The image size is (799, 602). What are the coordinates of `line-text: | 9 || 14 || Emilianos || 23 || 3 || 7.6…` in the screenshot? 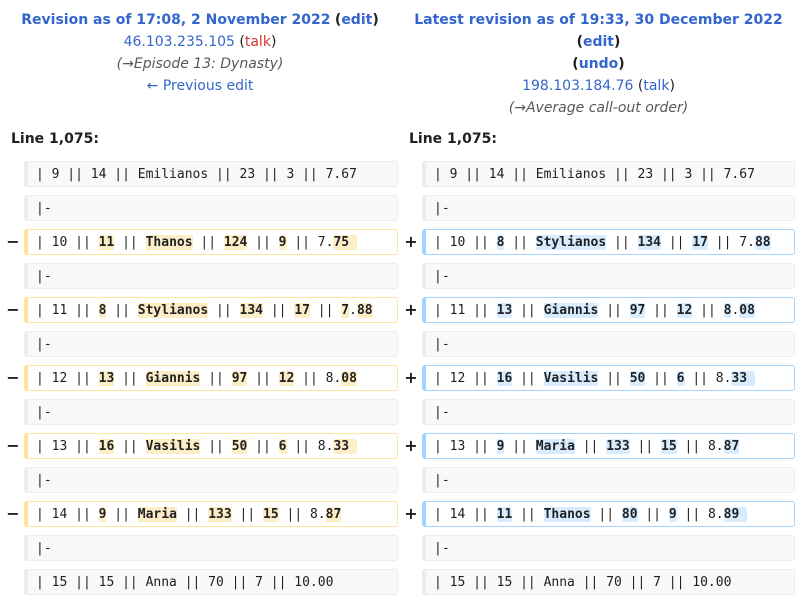 It's located at (196, 174).